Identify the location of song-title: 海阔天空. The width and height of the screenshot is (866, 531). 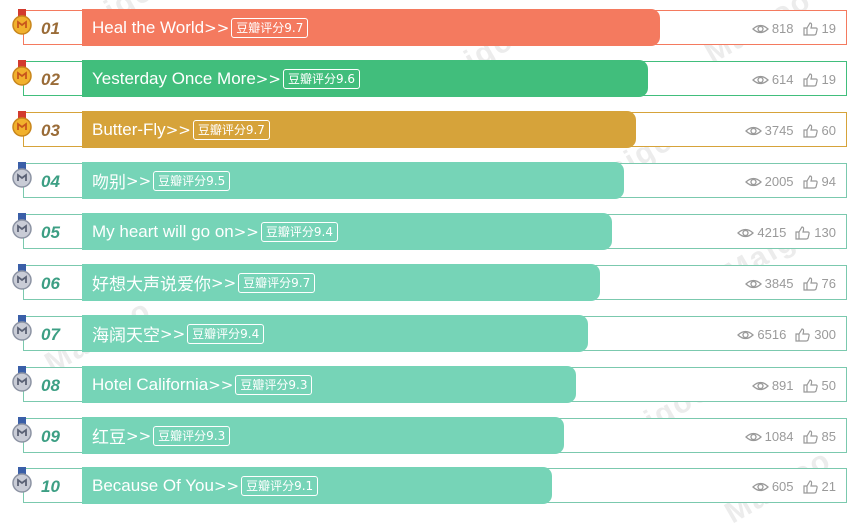
(126, 335).